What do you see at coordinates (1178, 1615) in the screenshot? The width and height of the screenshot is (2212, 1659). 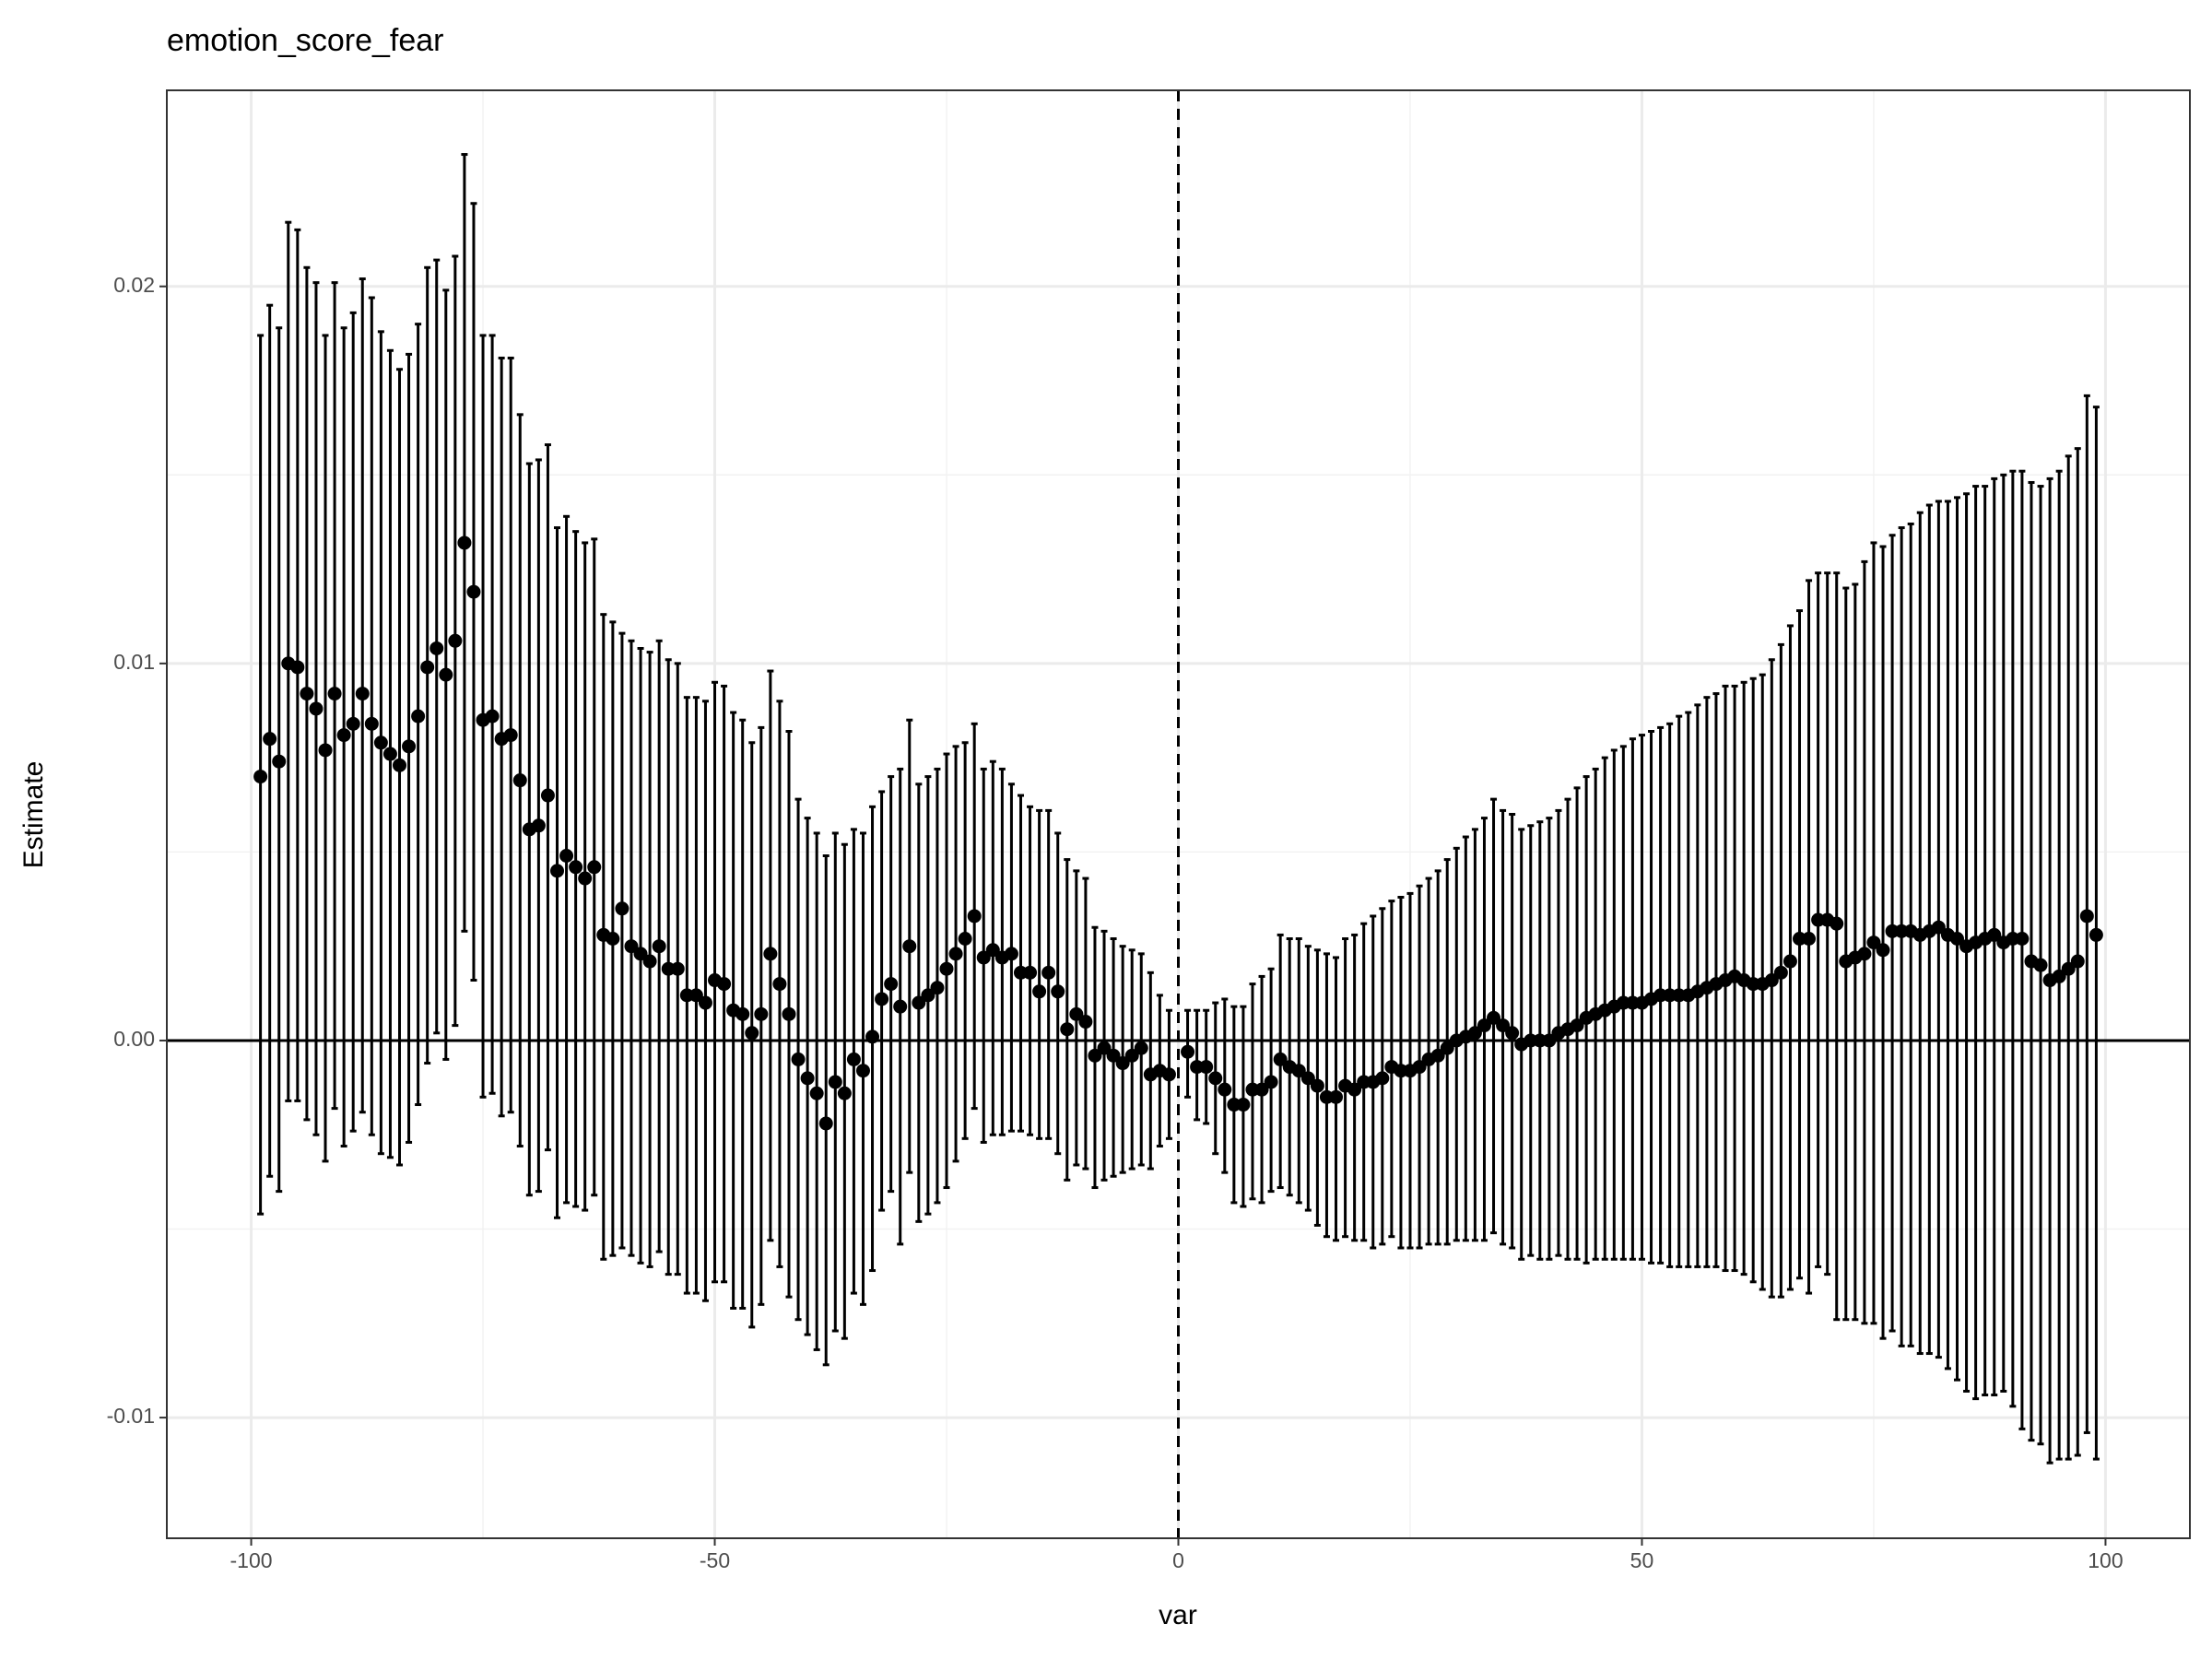 I see `x-axis-label: var` at bounding box center [1178, 1615].